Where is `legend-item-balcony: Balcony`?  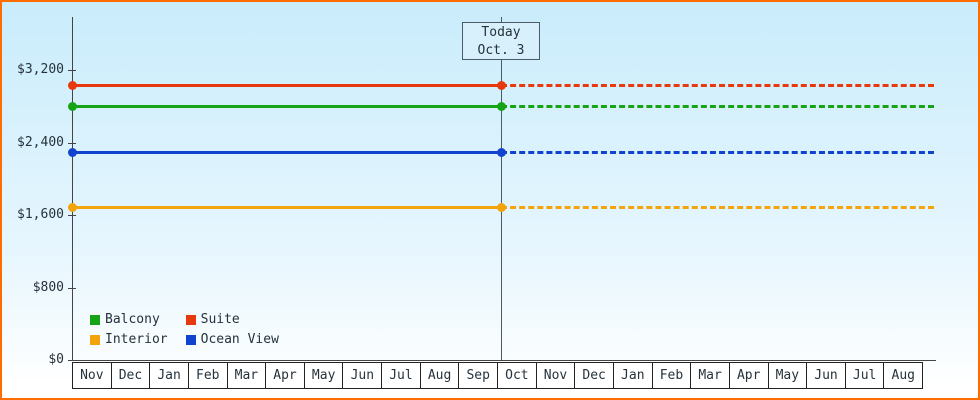
legend-item-balcony: Balcony is located at coordinates (129, 319).